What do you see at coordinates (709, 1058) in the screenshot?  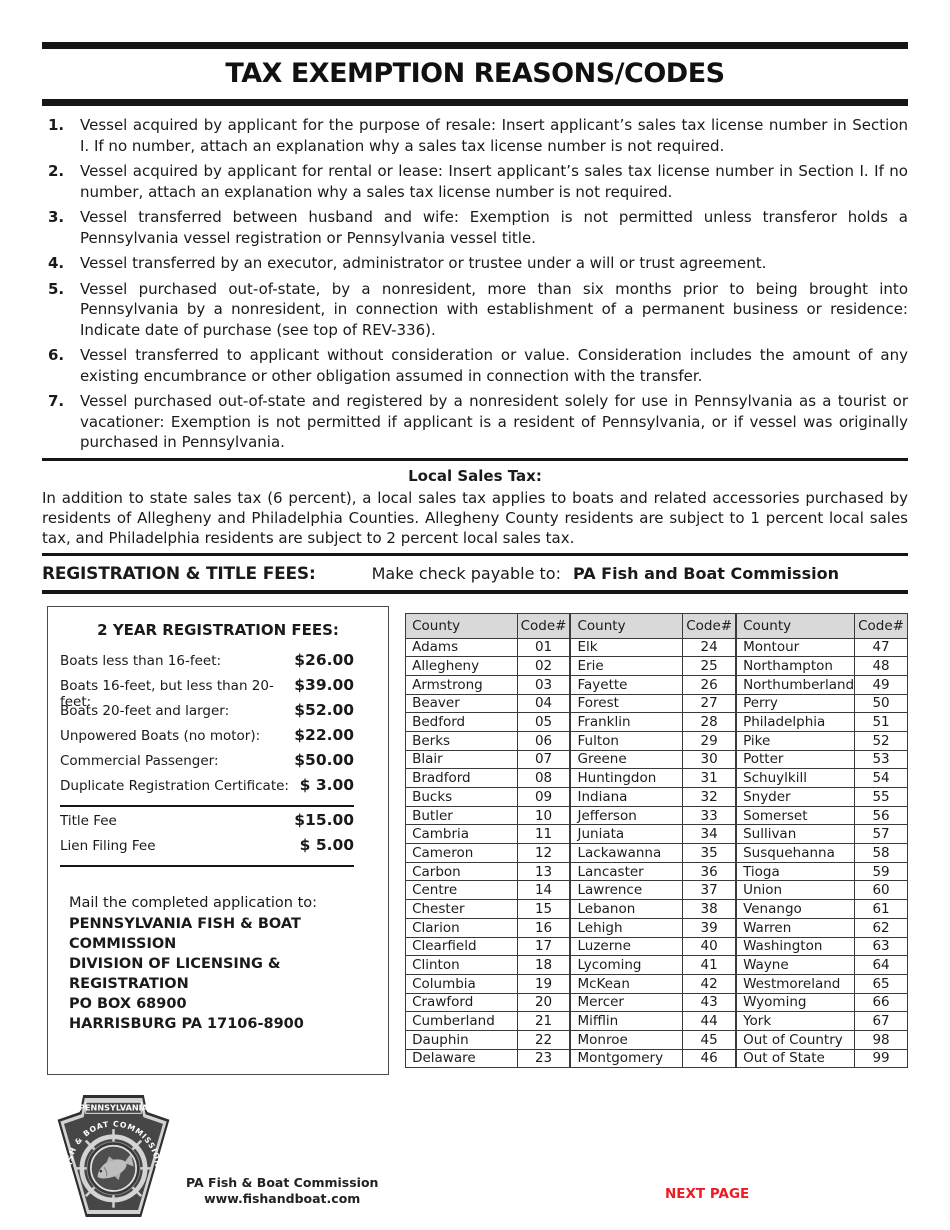 I see `county-code-cell: 46` at bounding box center [709, 1058].